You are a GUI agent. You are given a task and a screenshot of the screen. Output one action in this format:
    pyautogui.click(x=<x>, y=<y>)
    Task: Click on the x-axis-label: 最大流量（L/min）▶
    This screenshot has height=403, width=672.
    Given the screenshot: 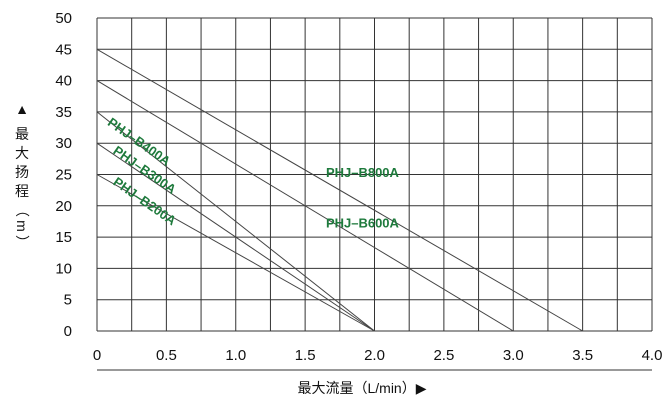 What is the action you would take?
    pyautogui.click(x=361, y=388)
    